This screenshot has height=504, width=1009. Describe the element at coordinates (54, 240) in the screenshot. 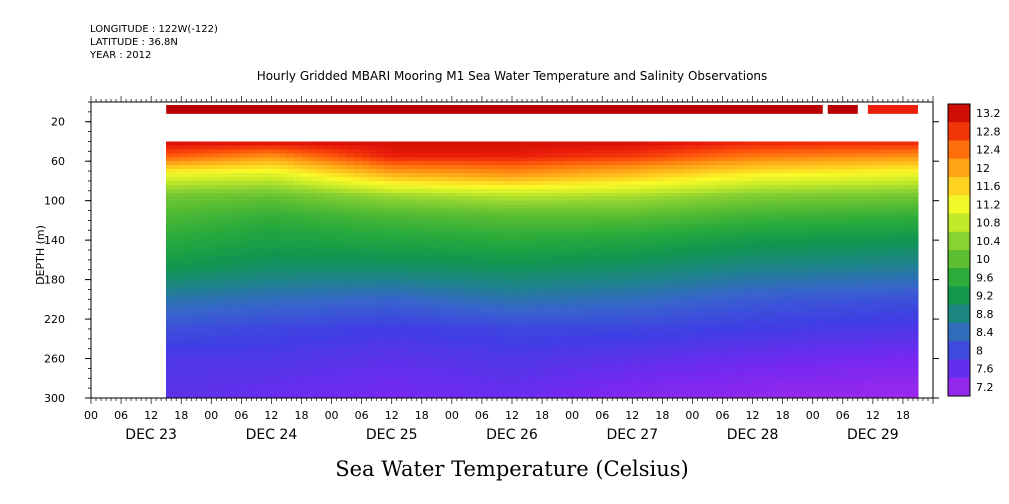

I see `y-tick-label: 140` at that location.